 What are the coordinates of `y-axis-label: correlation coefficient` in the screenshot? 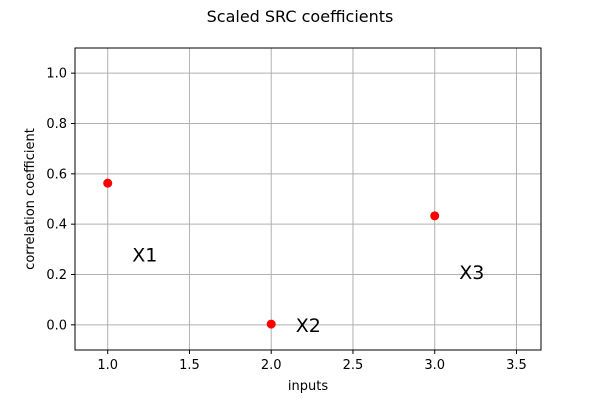 It's located at (30, 199).